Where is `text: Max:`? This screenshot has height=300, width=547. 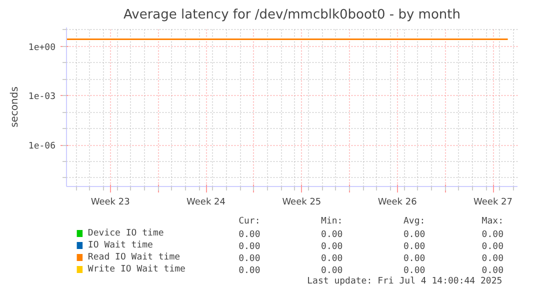
text: Max: is located at coordinates (493, 221).